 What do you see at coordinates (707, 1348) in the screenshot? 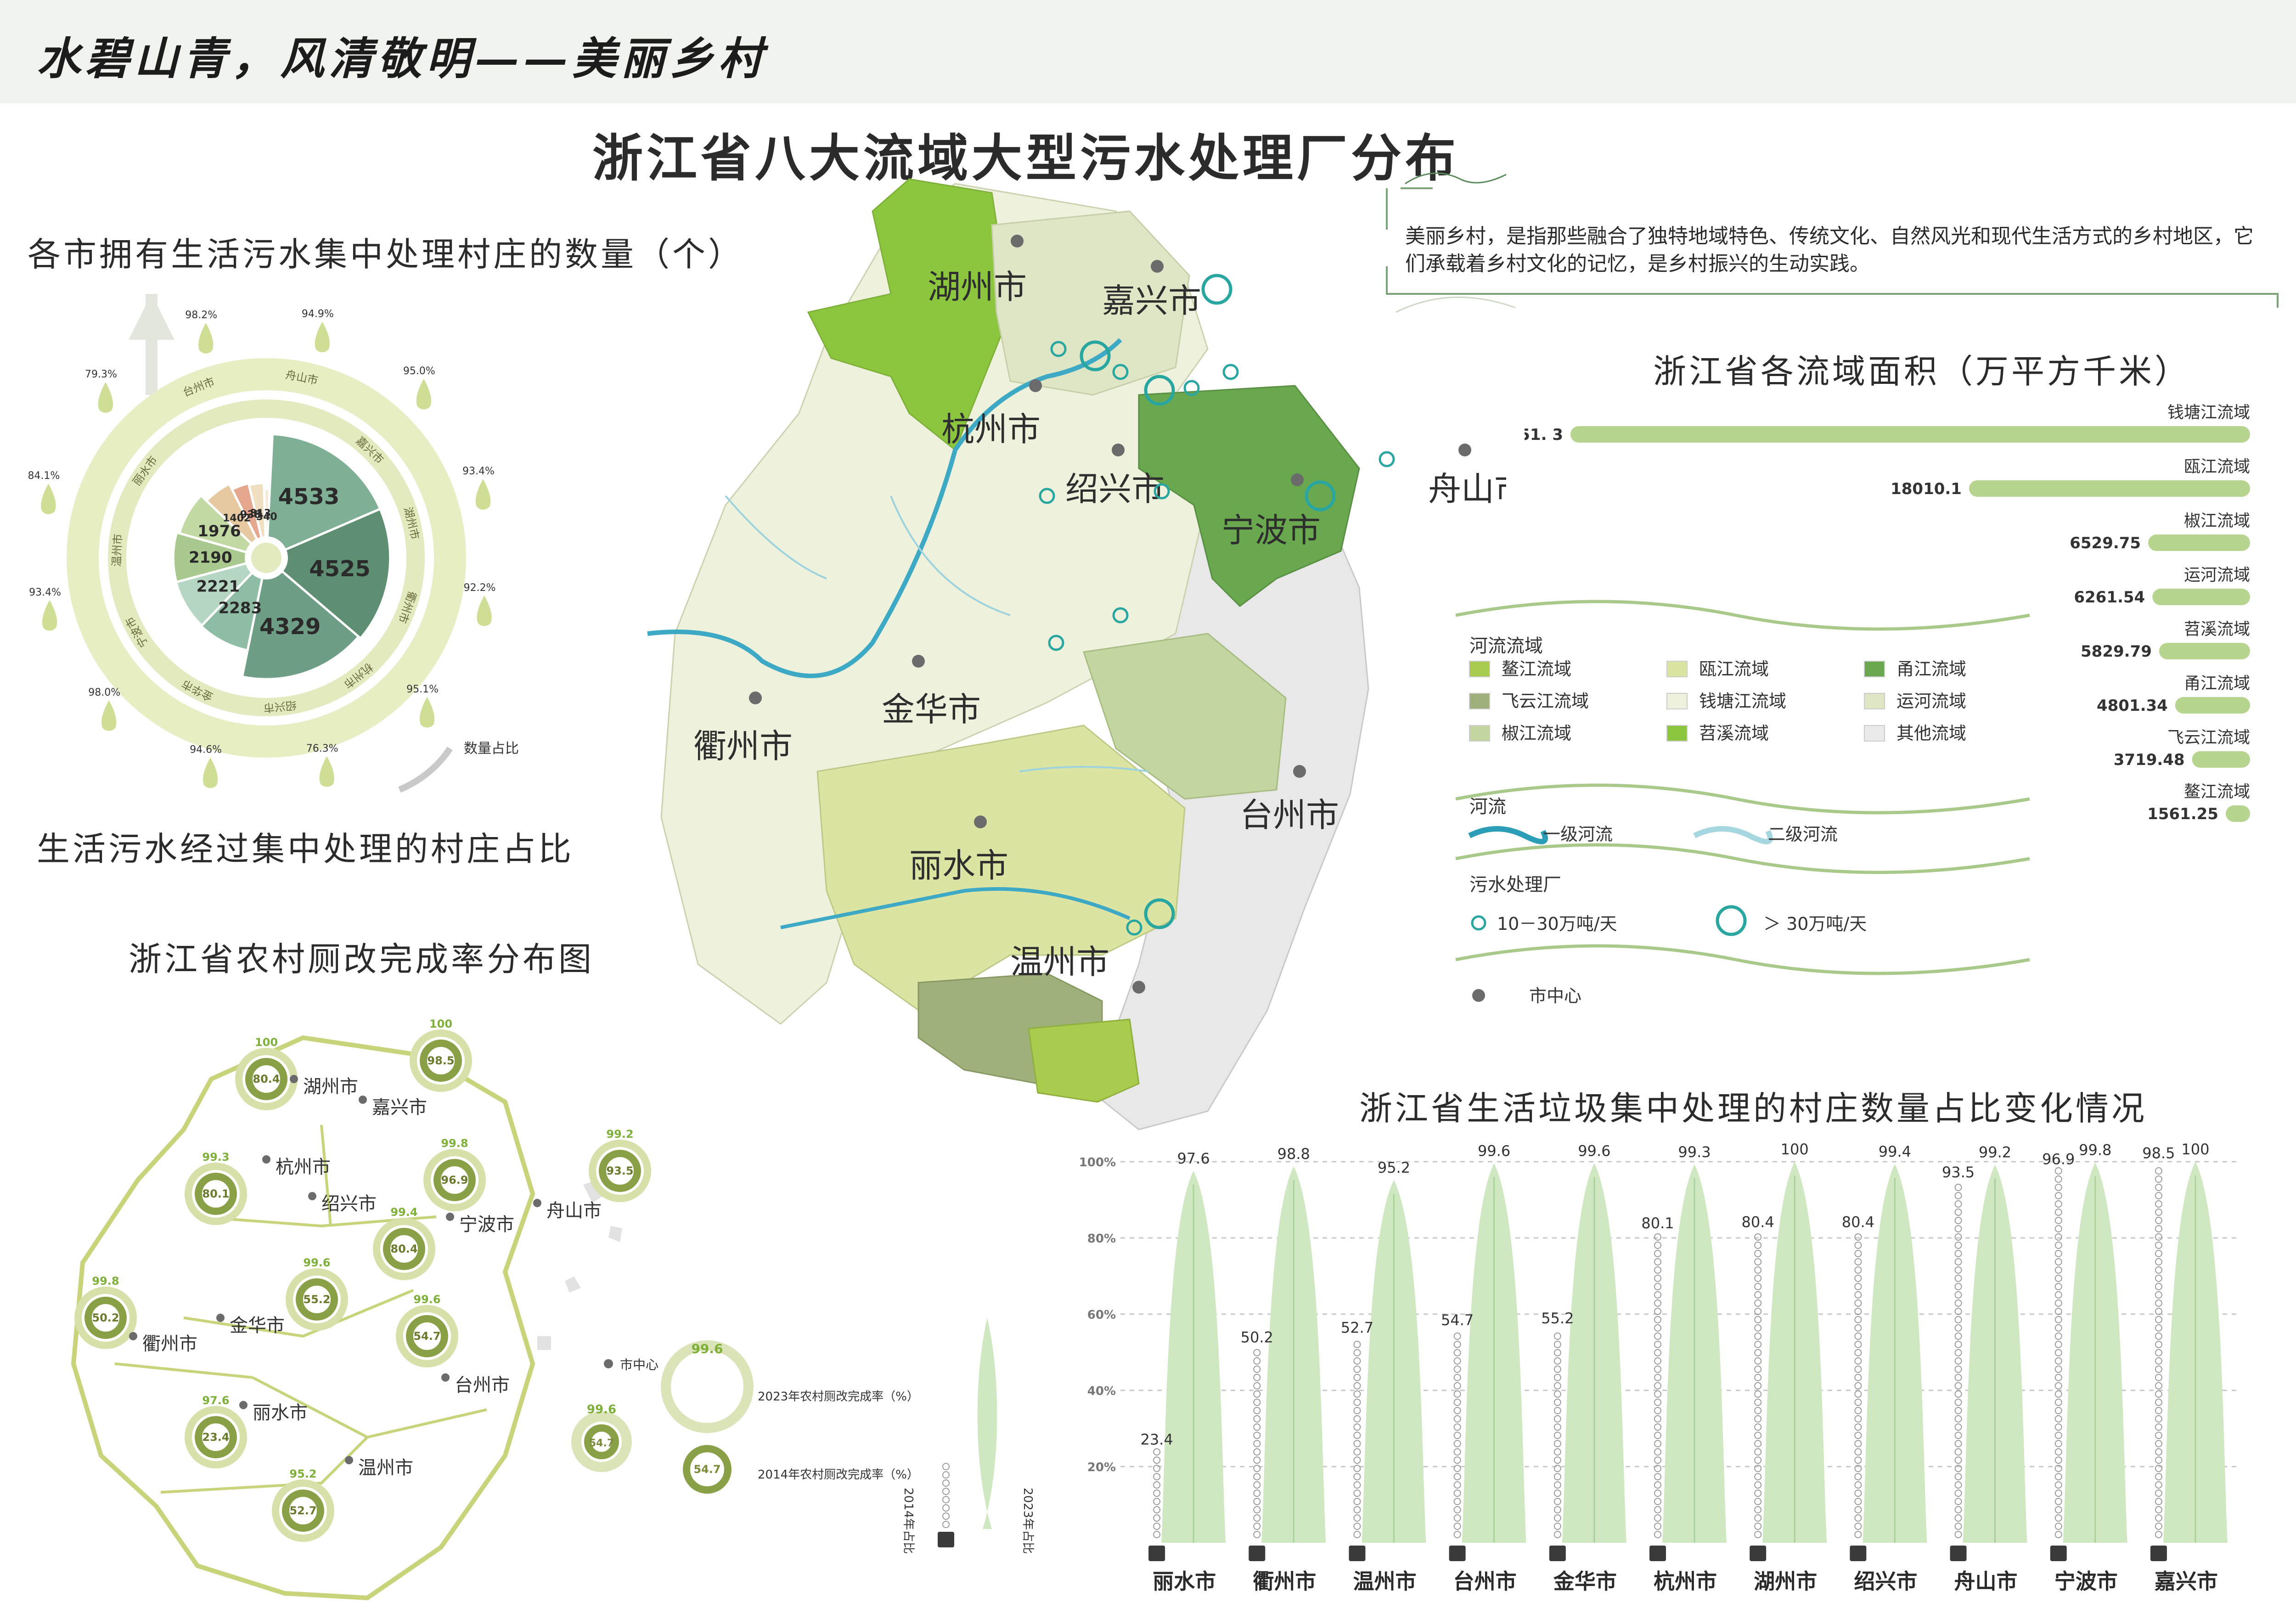
I see `toilet-legend-2023-value: 99.6` at bounding box center [707, 1348].